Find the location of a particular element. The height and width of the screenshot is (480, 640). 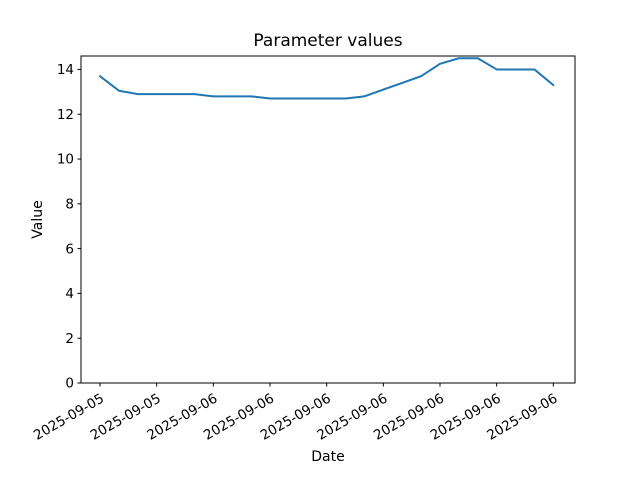

data-line-parameter-values is located at coordinates (327, 78).